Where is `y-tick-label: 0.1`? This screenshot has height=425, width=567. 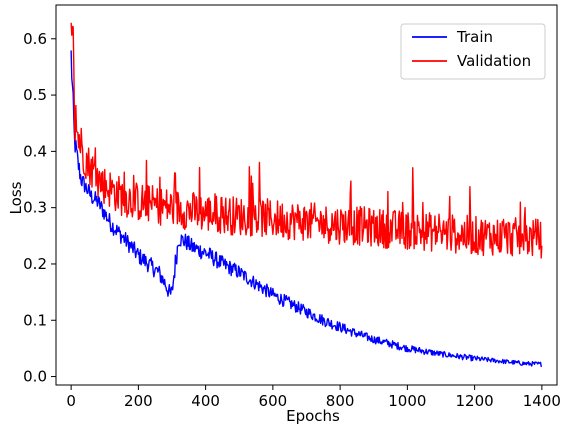 y-tick-label: 0.1 is located at coordinates (35, 320).